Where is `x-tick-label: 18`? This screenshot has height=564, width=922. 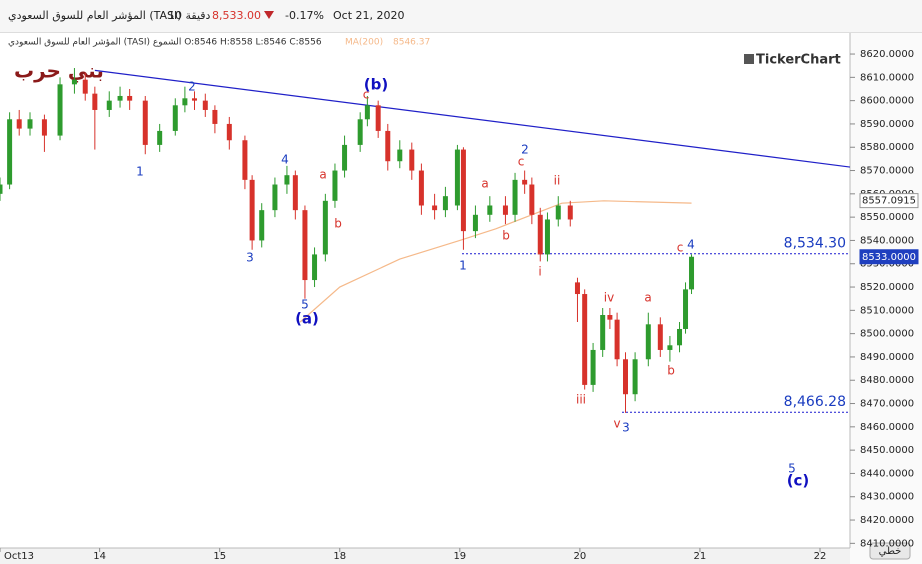 x-tick-label: 18 is located at coordinates (339, 556).